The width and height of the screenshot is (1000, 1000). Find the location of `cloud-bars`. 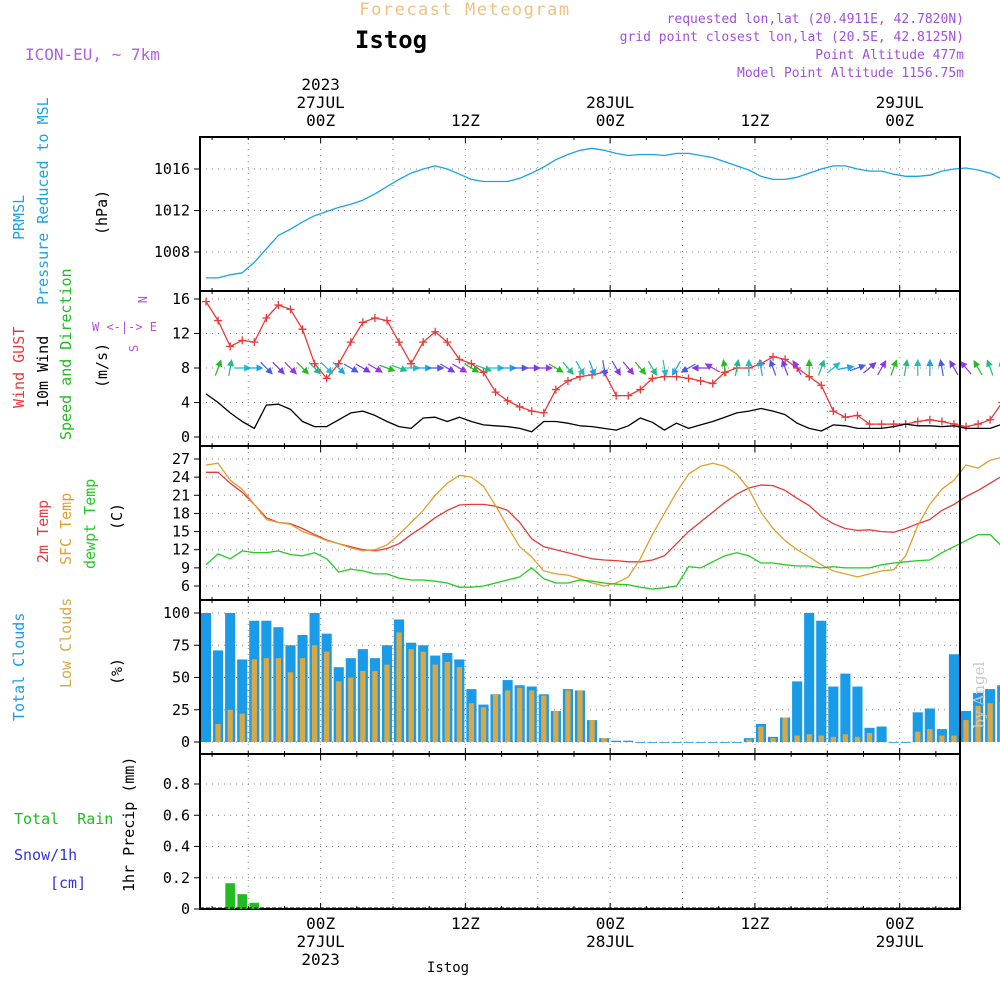

cloud-bars is located at coordinates (600, 678).